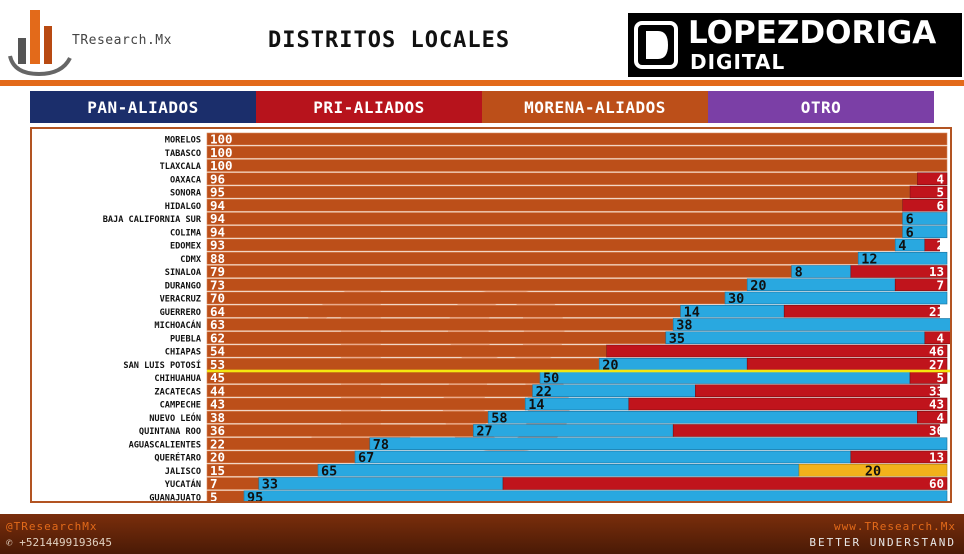 The width and height of the screenshot is (964, 554). What do you see at coordinates (482, 83) in the screenshot?
I see `header-divider` at bounding box center [482, 83].